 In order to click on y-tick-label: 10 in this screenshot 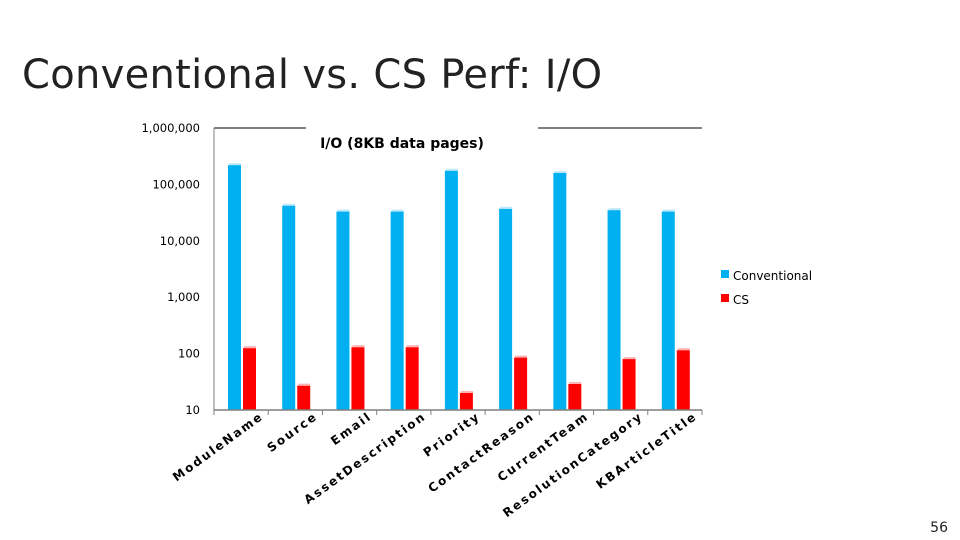, I will do `click(192, 410)`.